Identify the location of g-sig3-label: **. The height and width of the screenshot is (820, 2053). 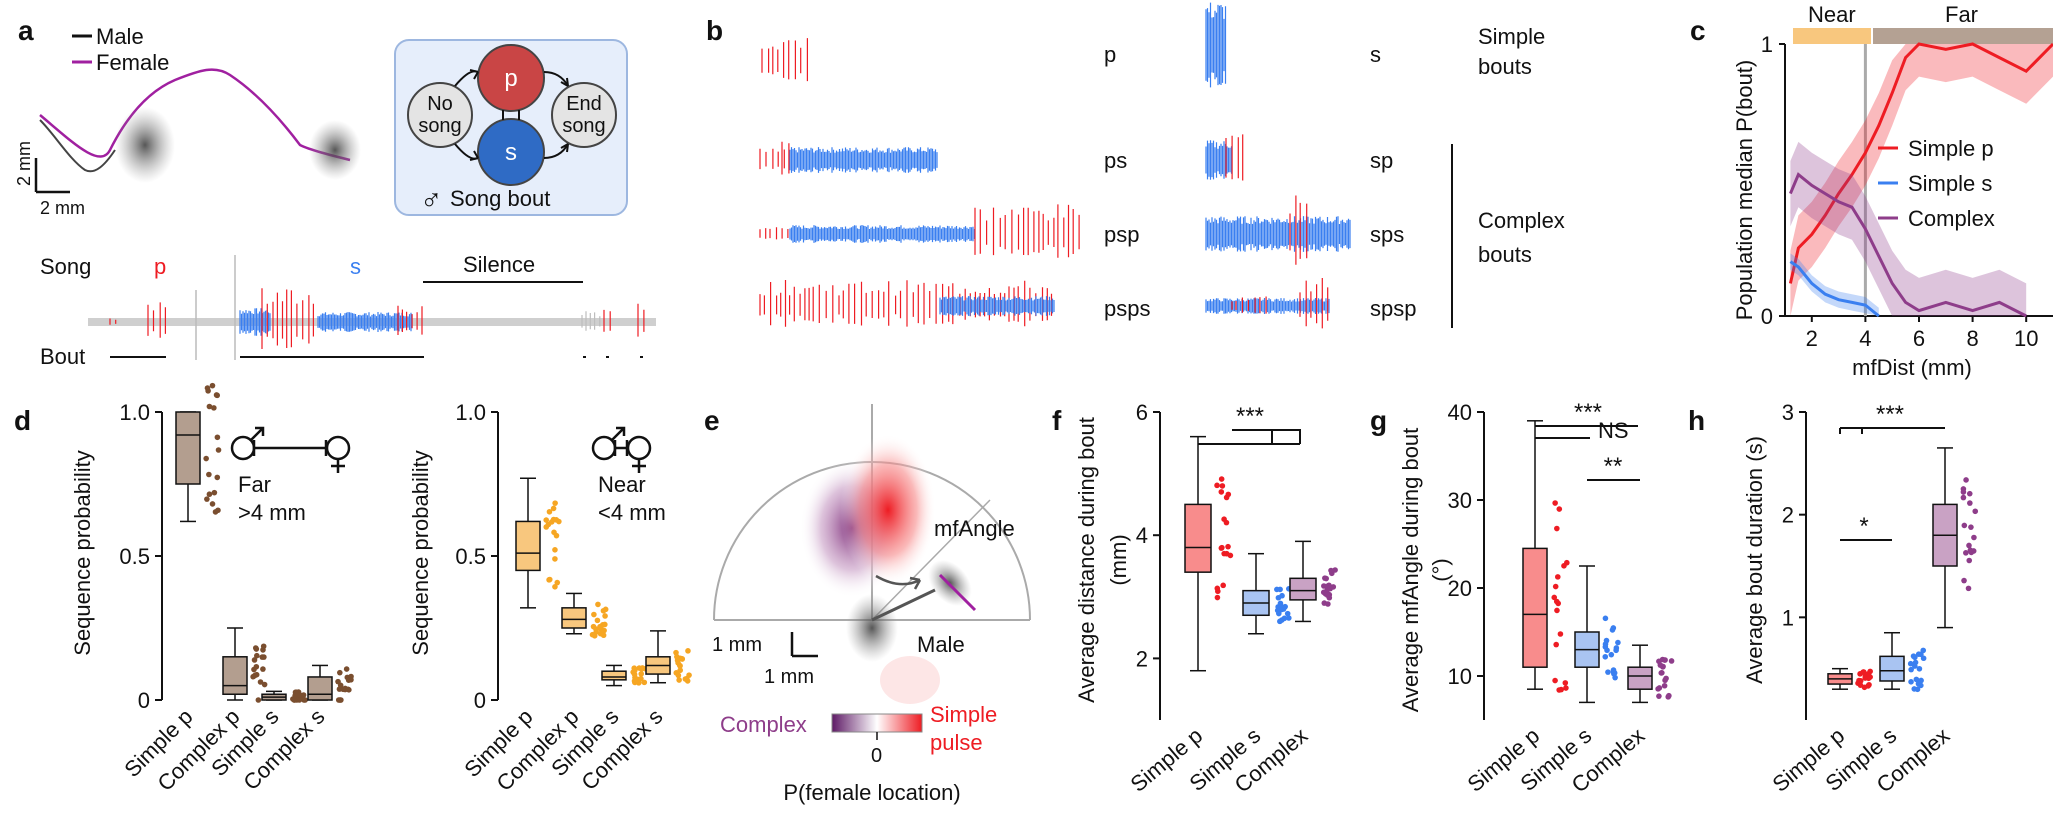
(1613, 466).